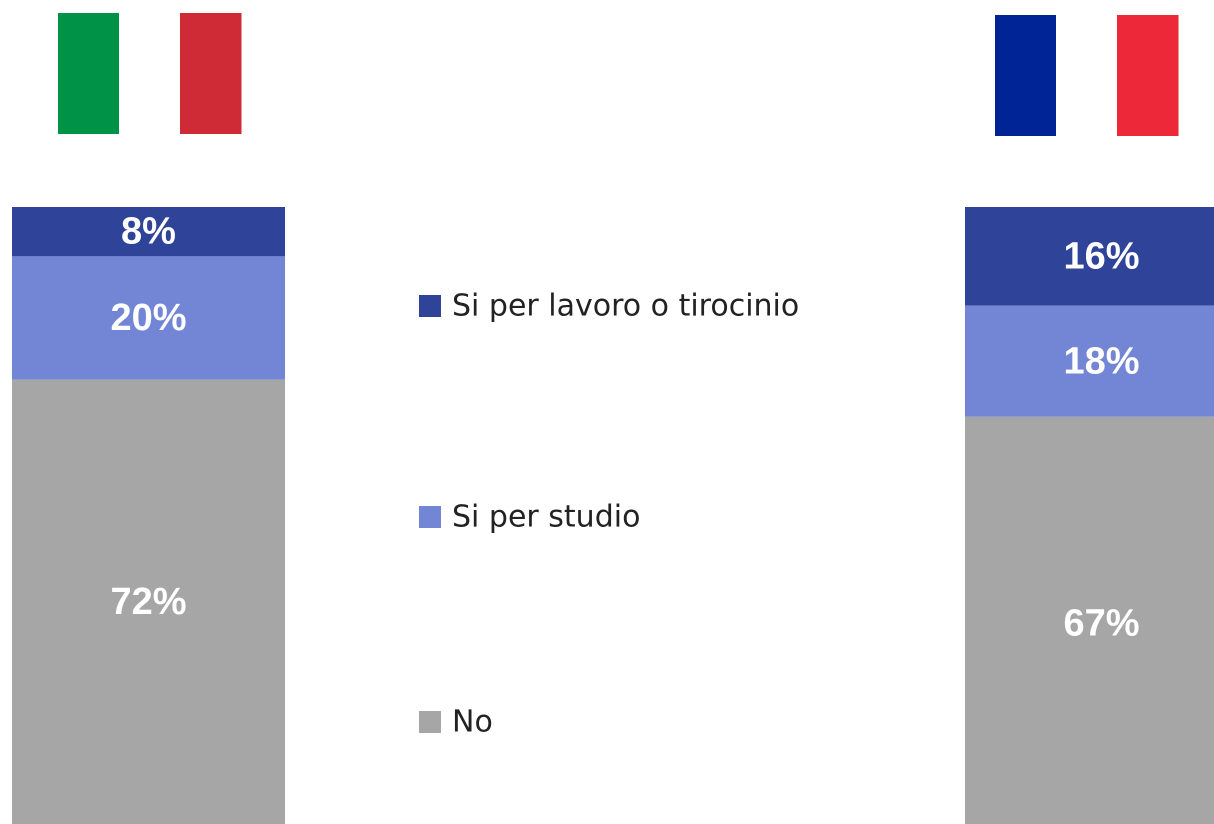 Image resolution: width=1214 pixels, height=824 pixels. I want to click on legend-label: No, so click(472, 722).